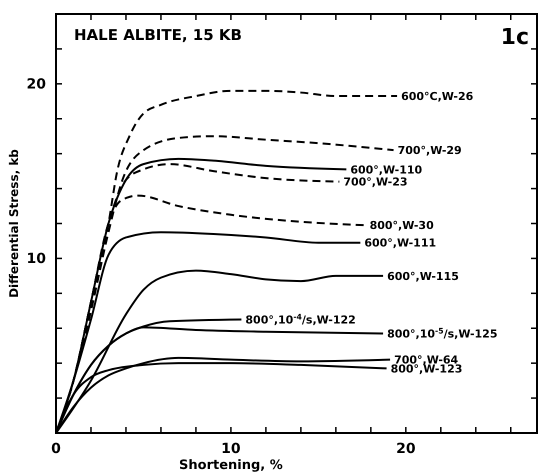 The width and height of the screenshot is (538, 475). I want to click on x-tick-label: 10, so click(231, 448).